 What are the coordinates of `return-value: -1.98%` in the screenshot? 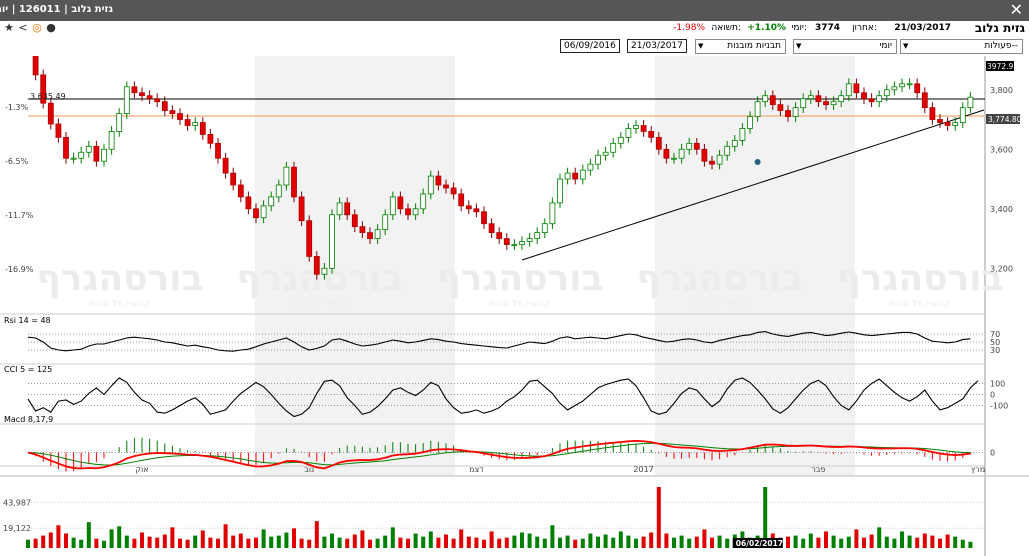 It's located at (689, 28).